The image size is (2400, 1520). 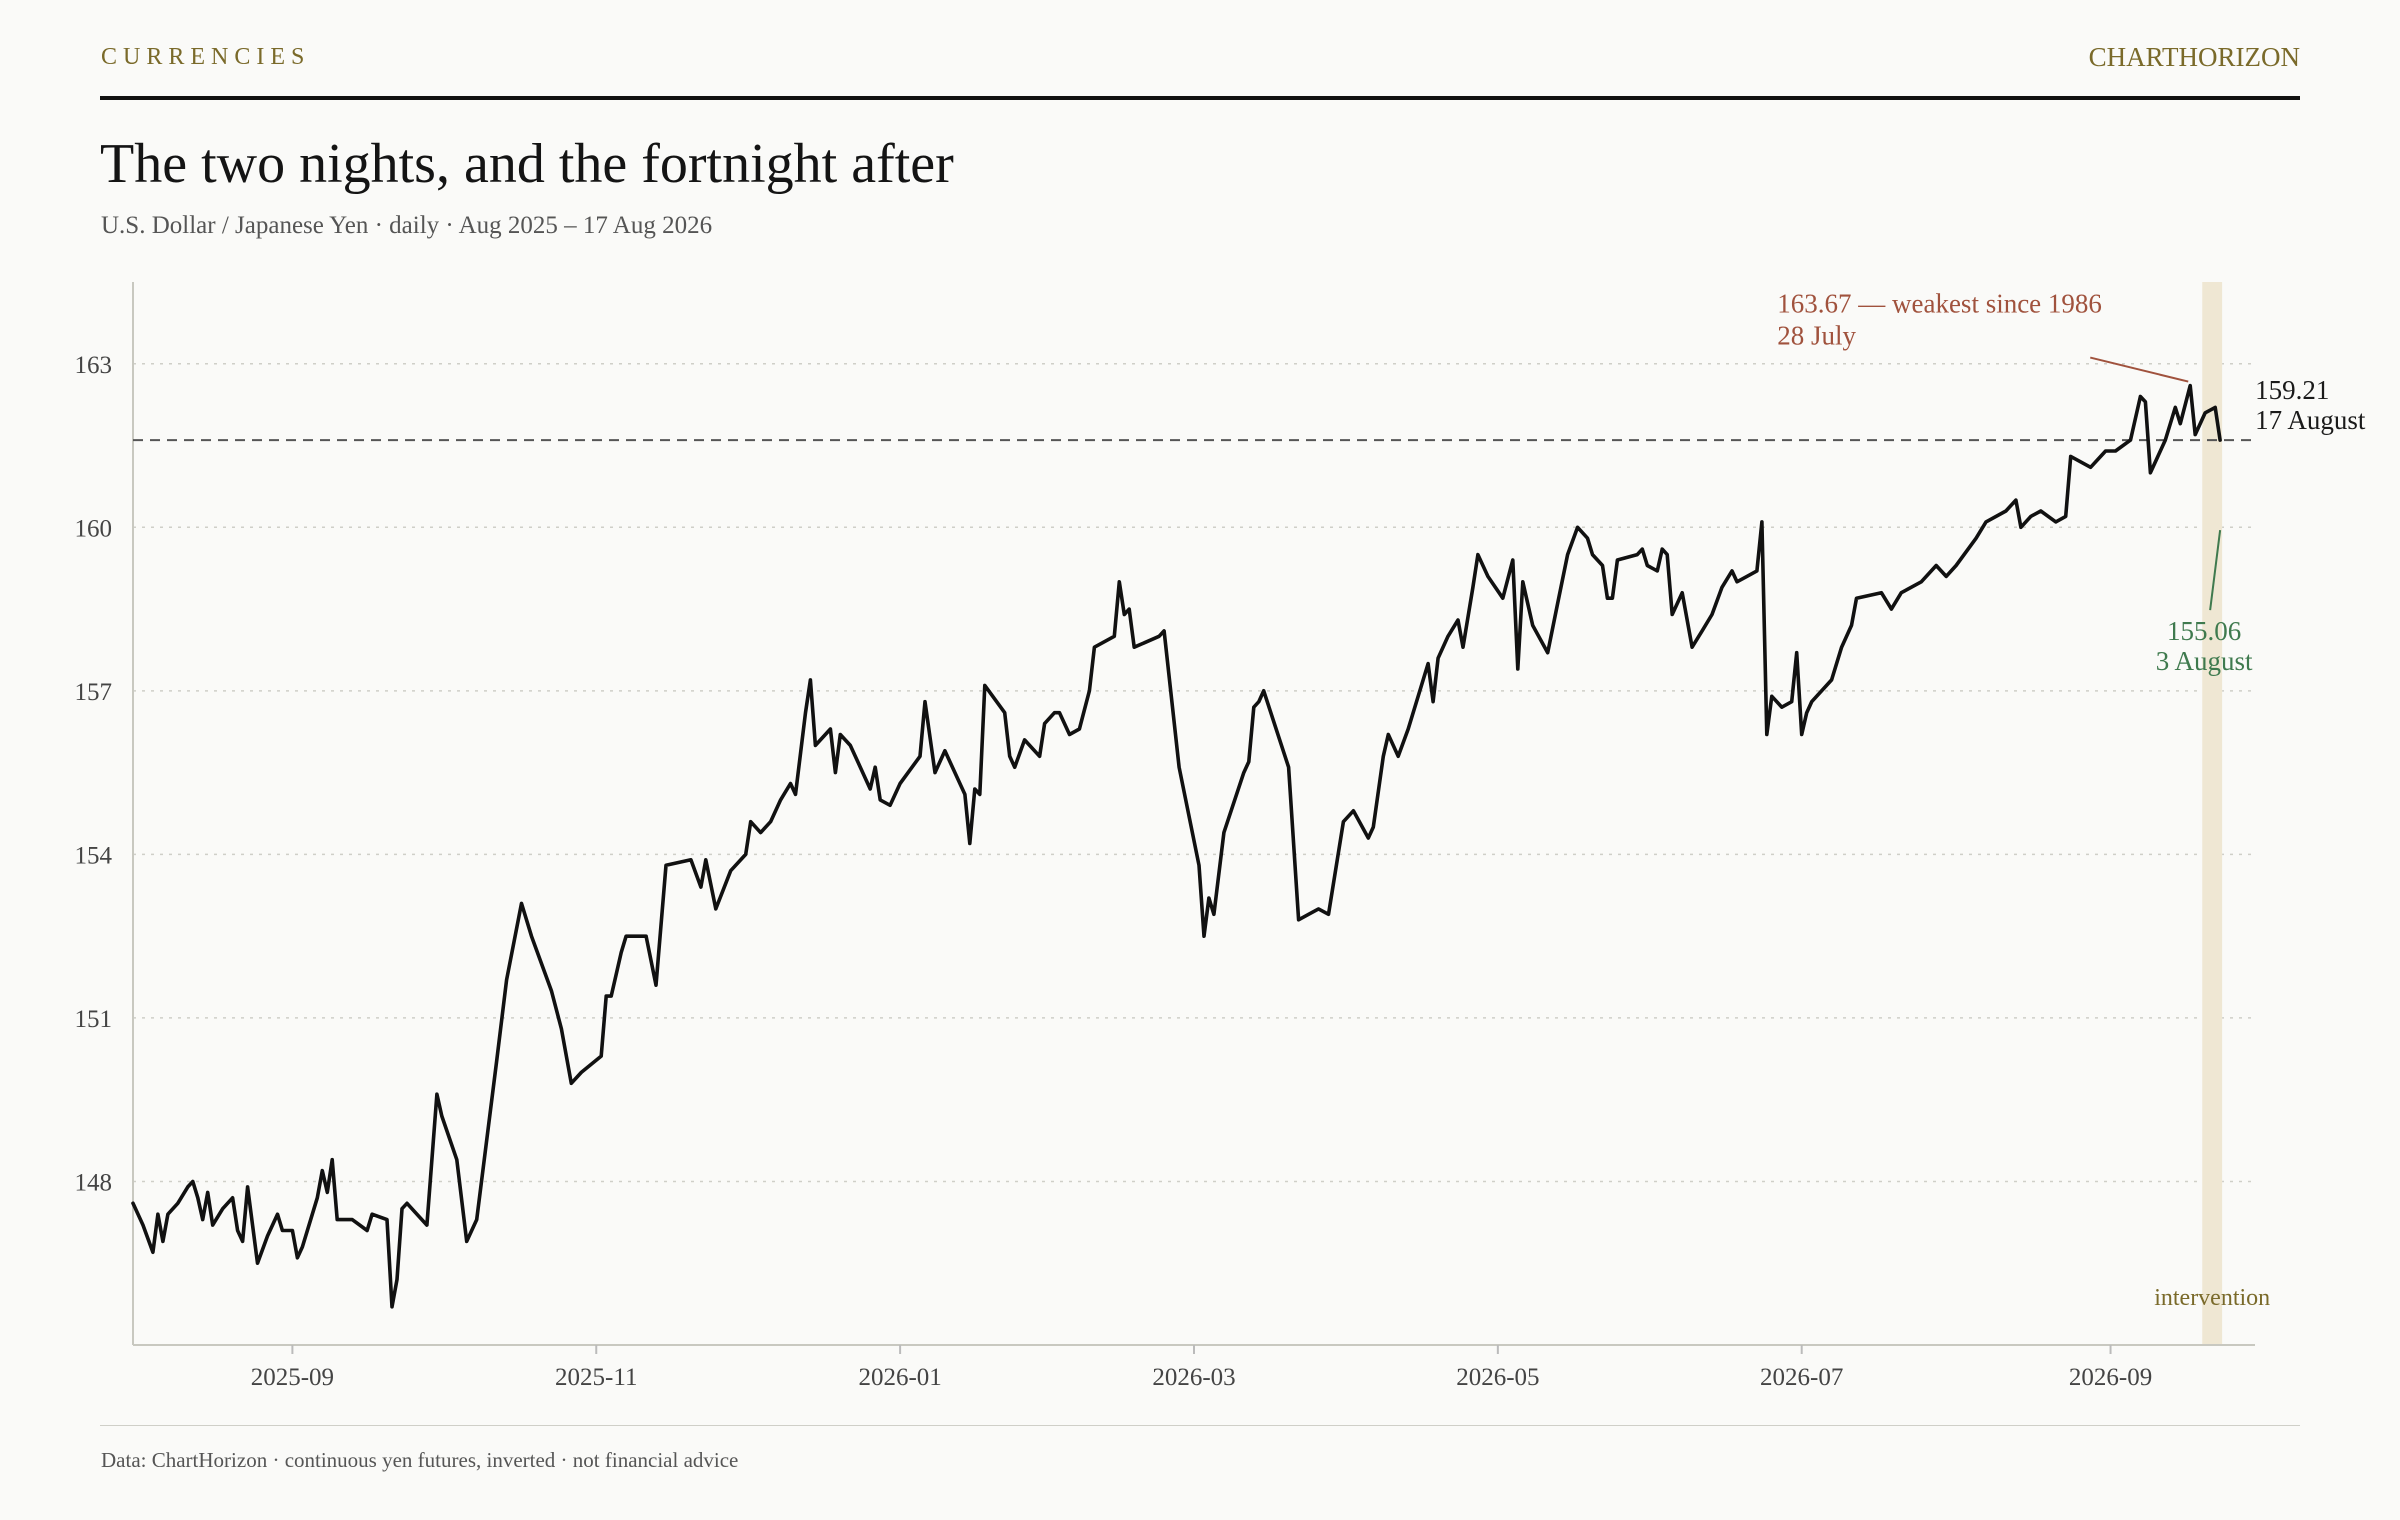 What do you see at coordinates (292, 1377) in the screenshot?
I see `x-tick-label: 2025-09` at bounding box center [292, 1377].